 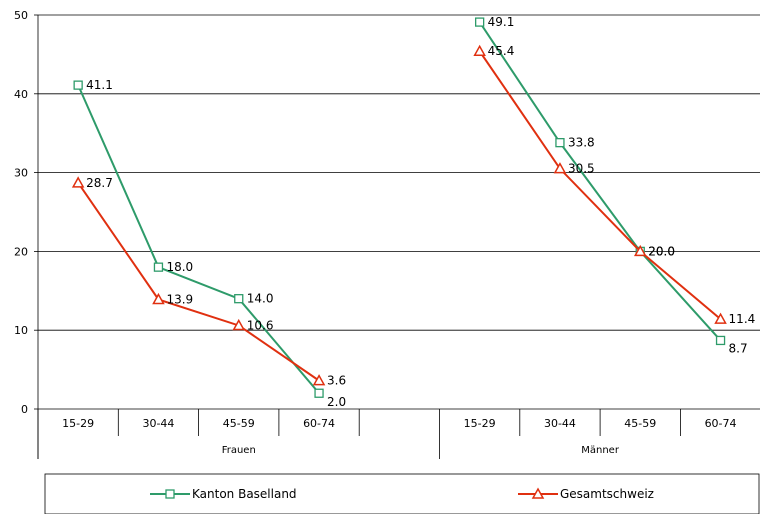 I want to click on y-tick-label: 40, so click(x=21, y=94).